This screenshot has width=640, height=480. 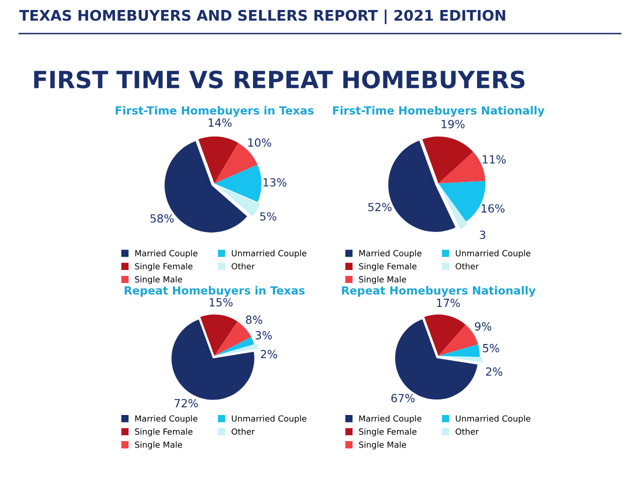 What do you see at coordinates (403, 398) in the screenshot?
I see `data-label: 67%` at bounding box center [403, 398].